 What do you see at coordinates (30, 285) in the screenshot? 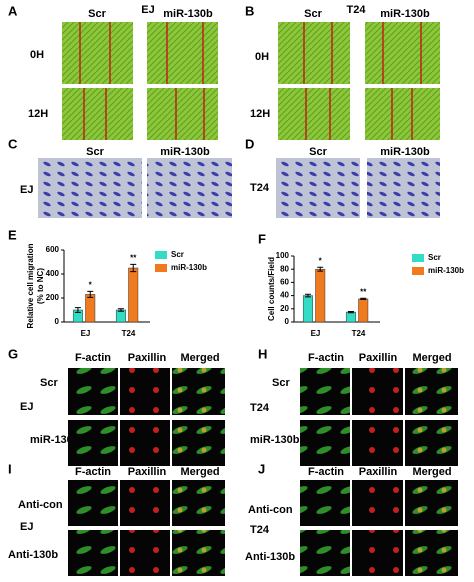
I see `y-axis-label: Relative cell migration` at bounding box center [30, 285].